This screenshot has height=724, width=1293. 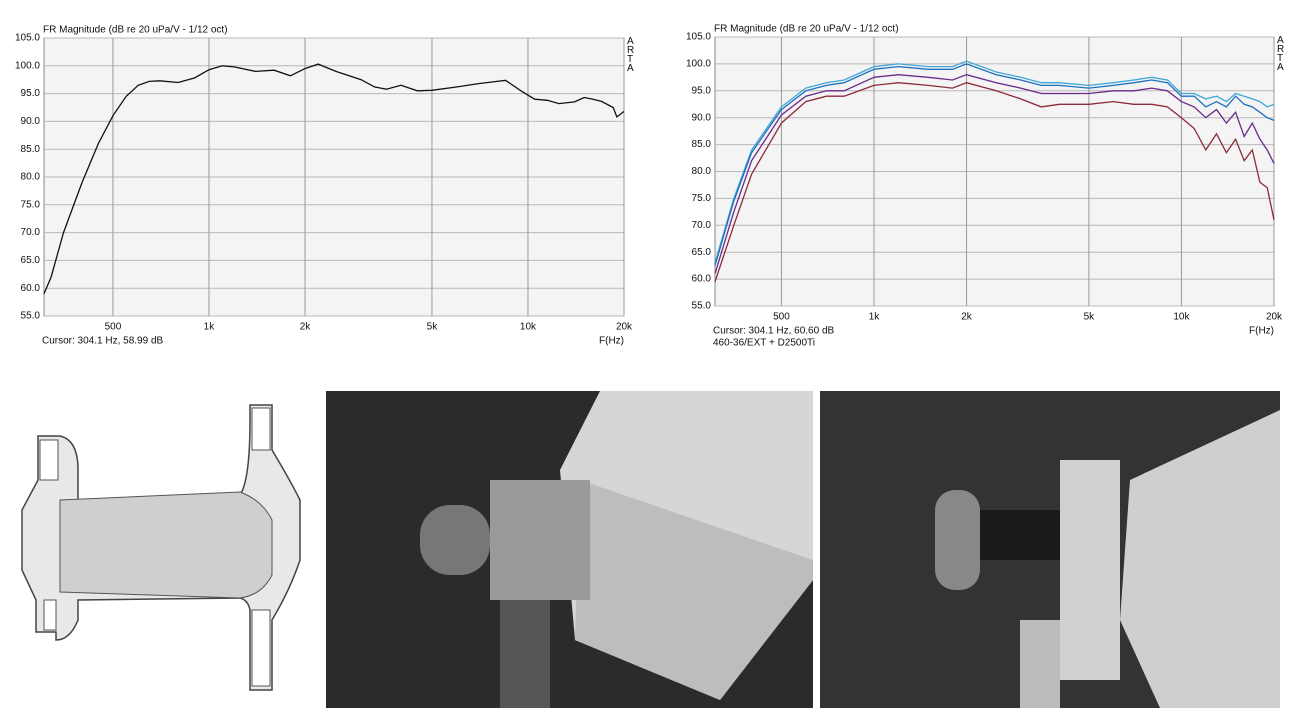 What do you see at coordinates (103, 341) in the screenshot?
I see `cursor-readout: Cursor: 304.1 Hz, 58.99 dB` at bounding box center [103, 341].